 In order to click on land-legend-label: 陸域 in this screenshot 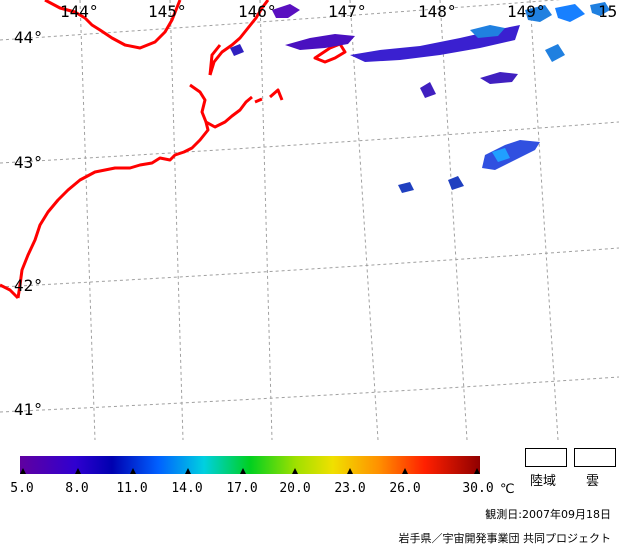, I will do `click(543, 481)`.